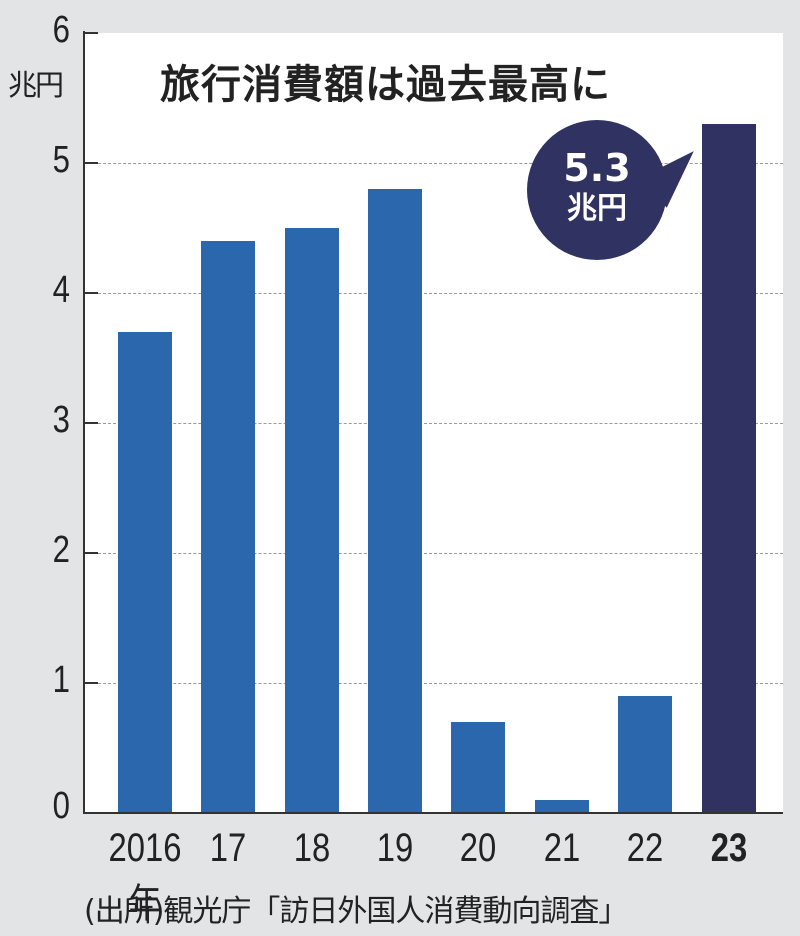  What do you see at coordinates (729, 848) in the screenshot?
I see `x-tick-label: 23` at bounding box center [729, 848].